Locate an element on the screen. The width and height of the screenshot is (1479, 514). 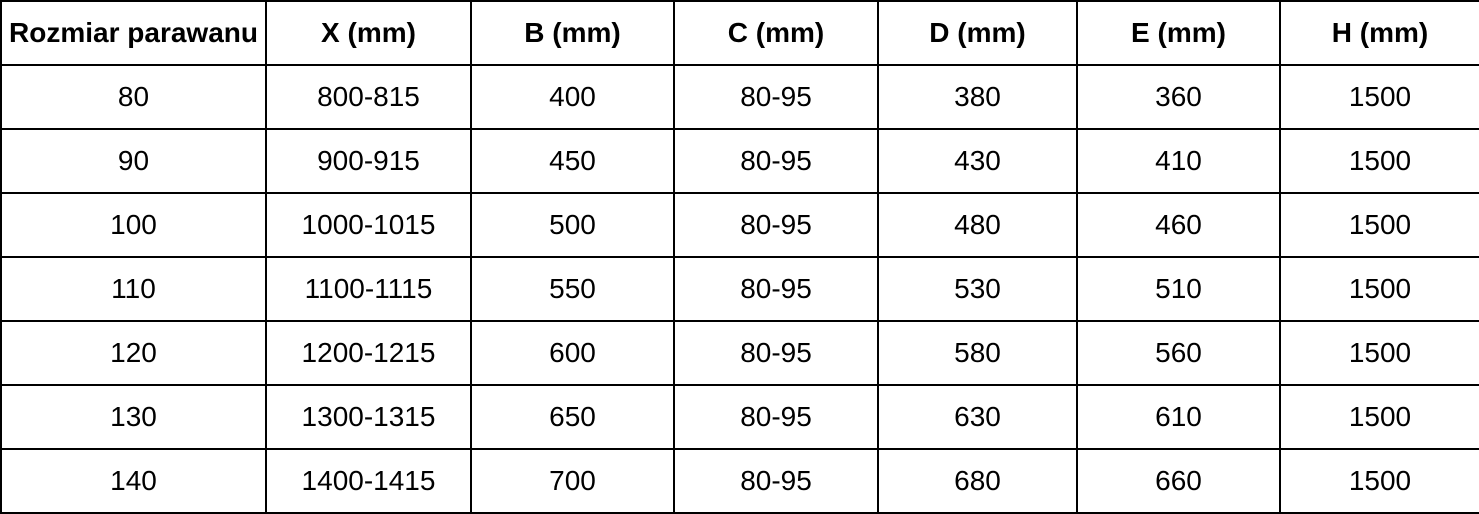
column-header: B (mm) is located at coordinates (572, 33).